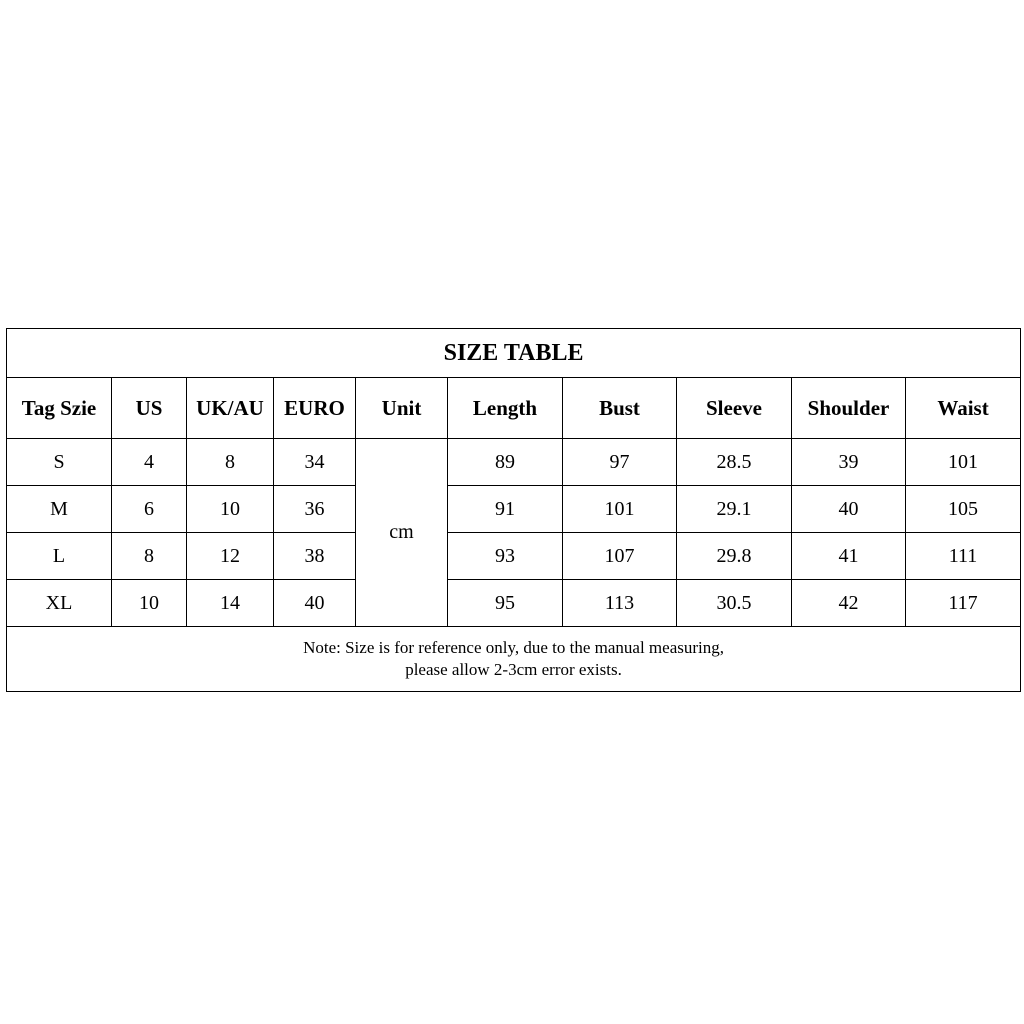 The height and width of the screenshot is (1024, 1024). What do you see at coordinates (149, 509) in the screenshot?
I see `cell-us: 6` at bounding box center [149, 509].